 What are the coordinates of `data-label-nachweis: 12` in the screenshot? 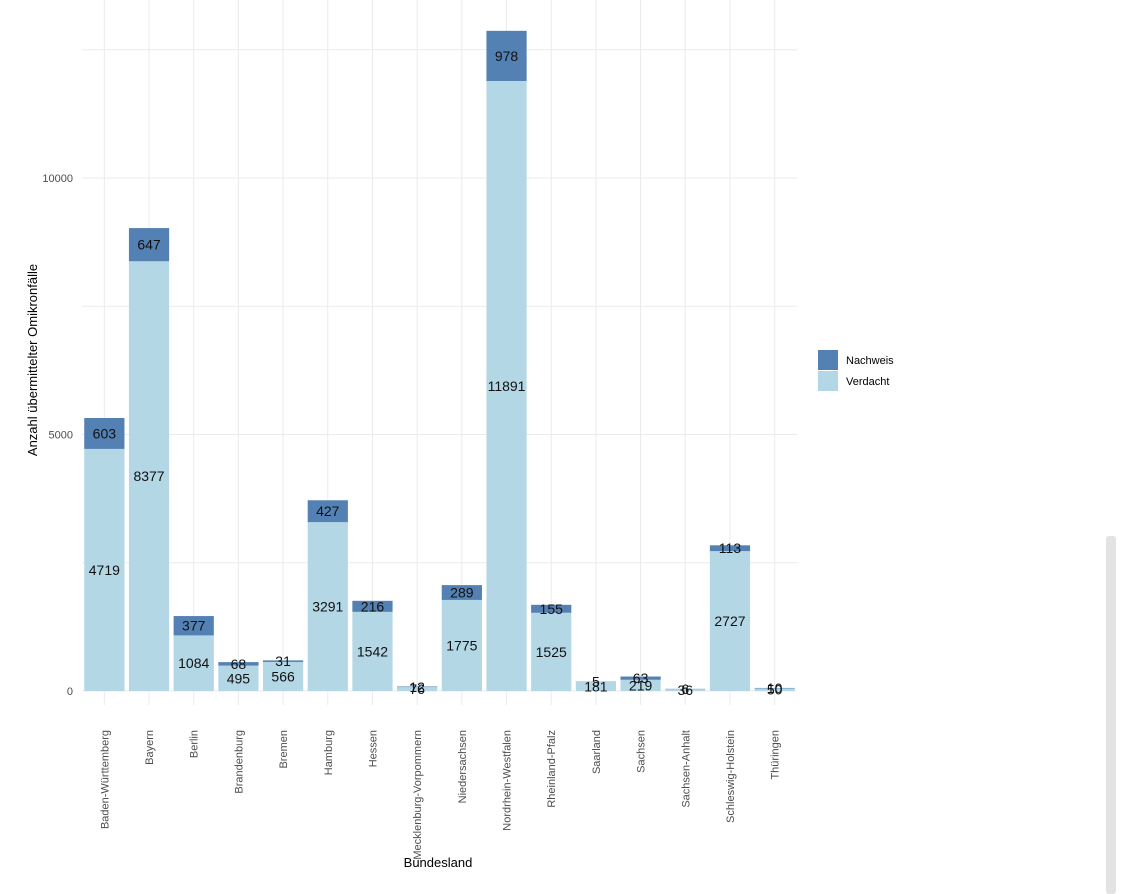 It's located at (417, 687).